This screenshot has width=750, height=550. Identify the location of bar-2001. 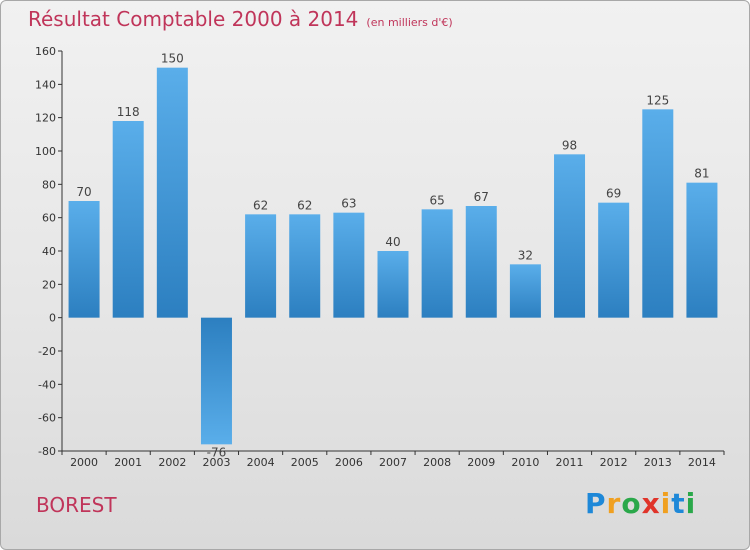
(128, 219).